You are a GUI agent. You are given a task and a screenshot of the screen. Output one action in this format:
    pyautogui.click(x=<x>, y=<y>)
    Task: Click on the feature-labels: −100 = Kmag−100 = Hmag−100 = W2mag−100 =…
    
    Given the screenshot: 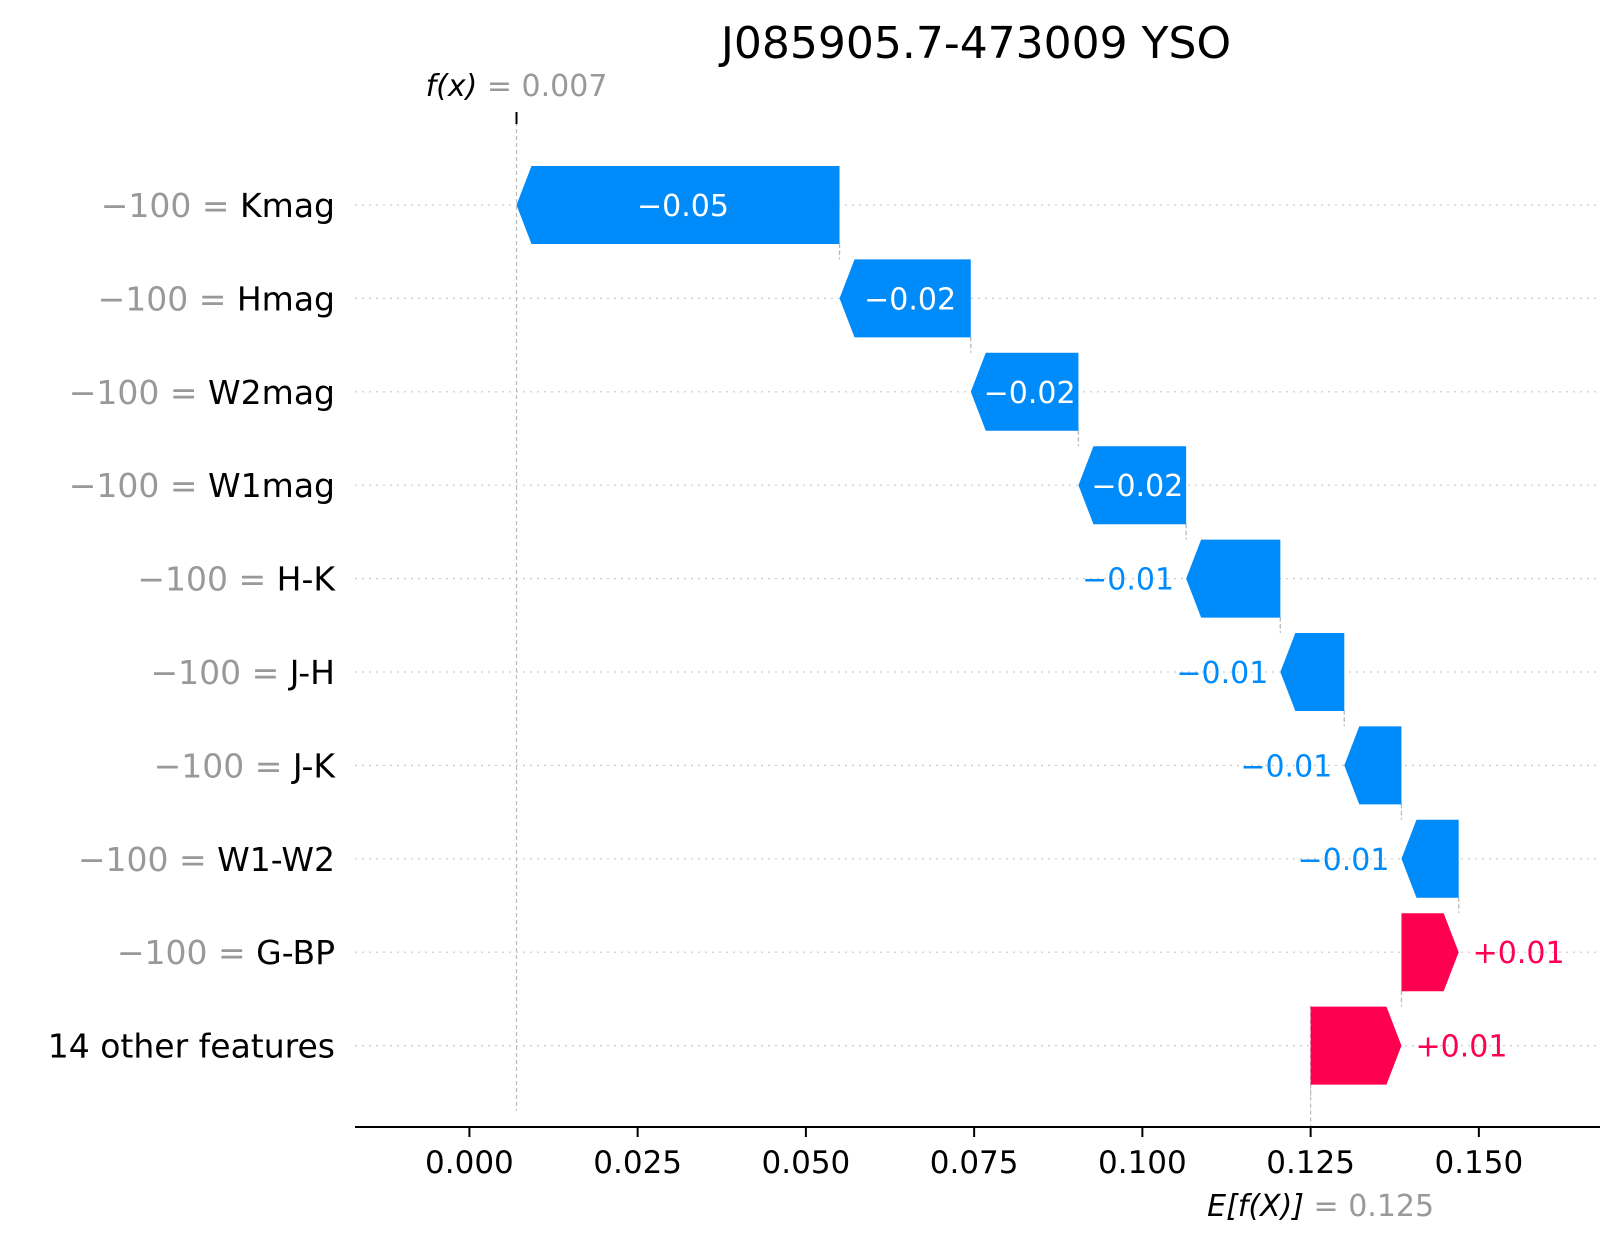 What is the action you would take?
    pyautogui.click(x=192, y=626)
    